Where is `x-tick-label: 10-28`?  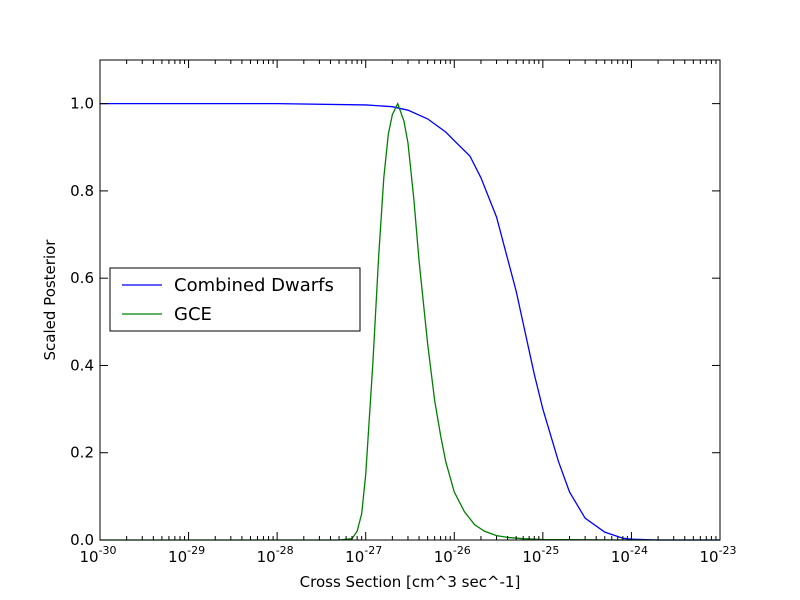
x-tick-label: 10-28 is located at coordinates (275, 555).